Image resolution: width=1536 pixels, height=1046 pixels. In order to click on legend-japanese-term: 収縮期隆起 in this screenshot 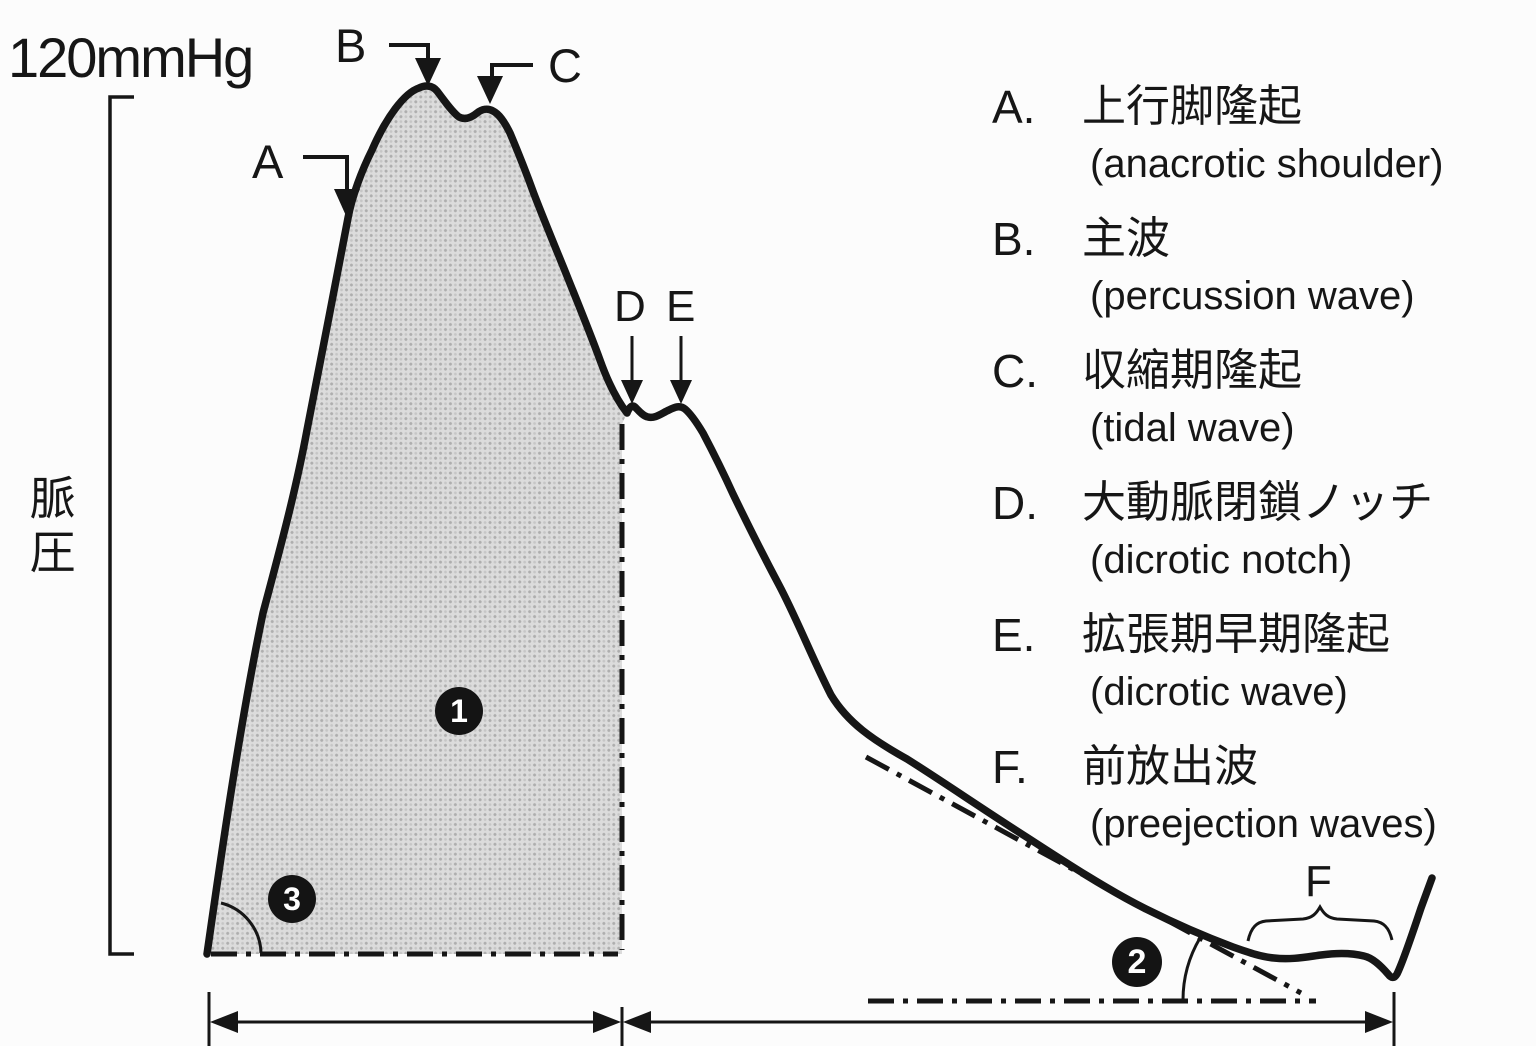, I will do `click(1192, 370)`.